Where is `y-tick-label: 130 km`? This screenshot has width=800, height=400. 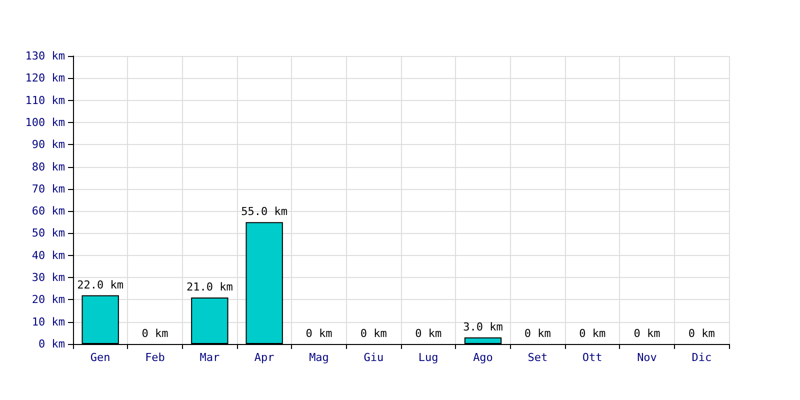 y-tick-label: 130 km is located at coordinates (45, 56).